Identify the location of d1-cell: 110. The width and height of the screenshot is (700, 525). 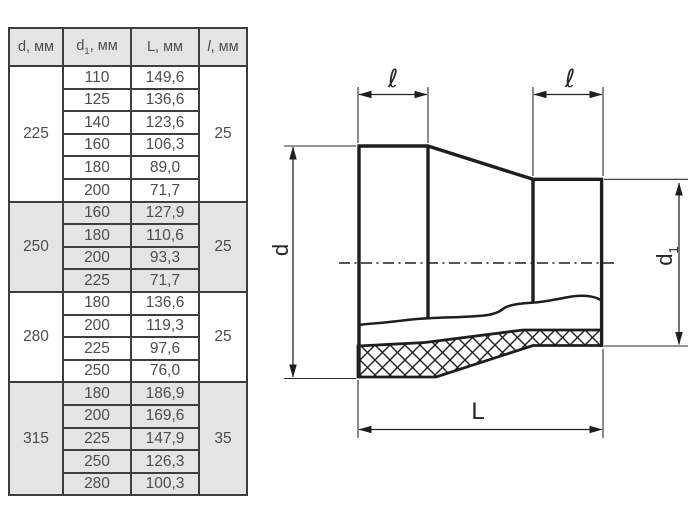
(97, 77).